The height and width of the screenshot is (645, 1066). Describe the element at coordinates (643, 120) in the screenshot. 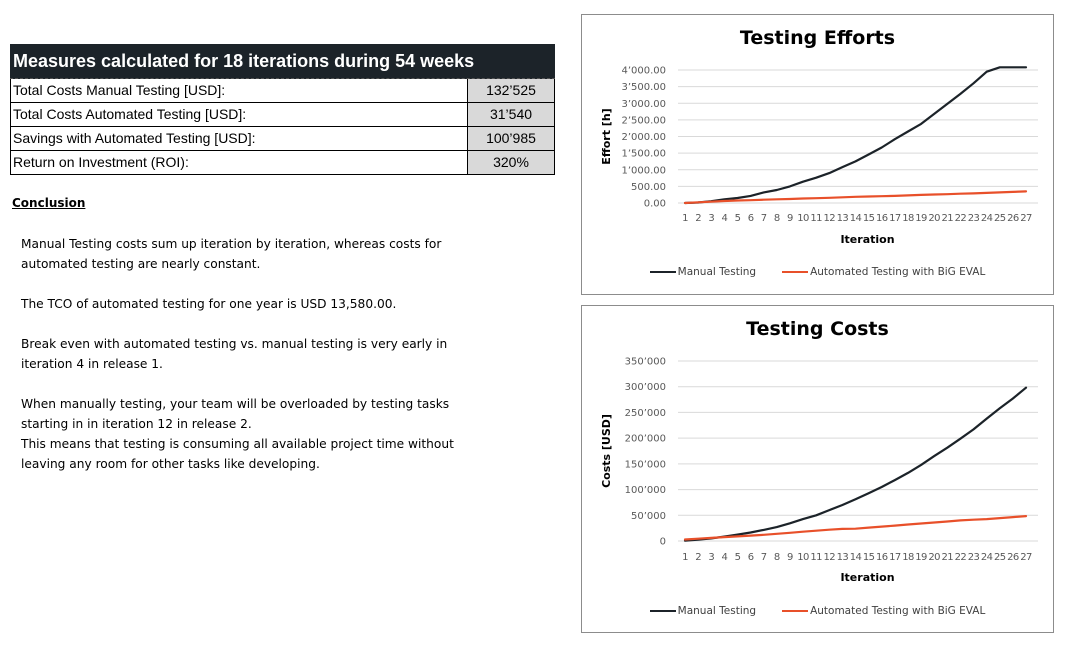

I see `y-tick-label: 2’500.00` at that location.